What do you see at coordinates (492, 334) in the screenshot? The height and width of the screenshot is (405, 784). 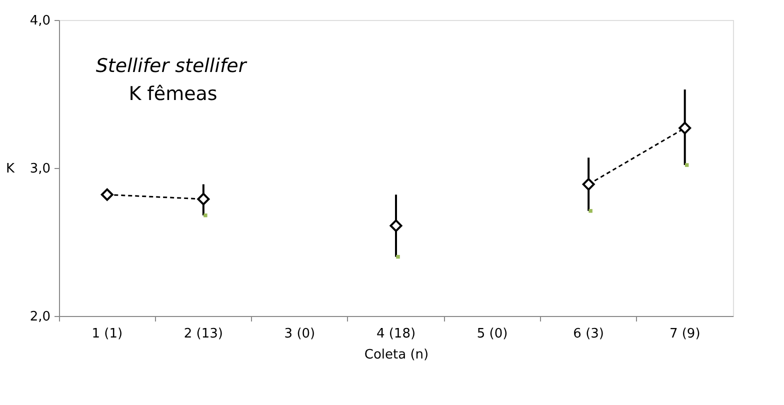 I see `x-tick-label: 5 (0)` at bounding box center [492, 334].